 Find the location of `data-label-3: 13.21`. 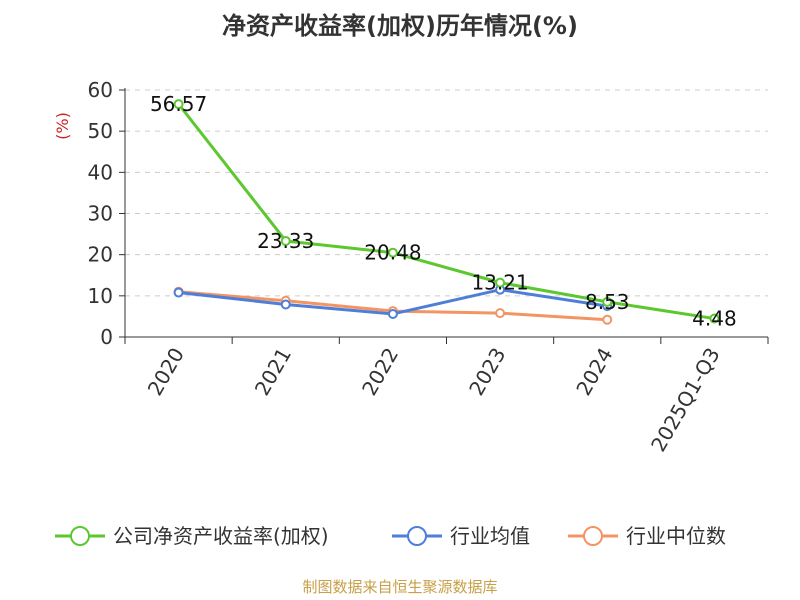

data-label-3: 13.21 is located at coordinates (499, 283).